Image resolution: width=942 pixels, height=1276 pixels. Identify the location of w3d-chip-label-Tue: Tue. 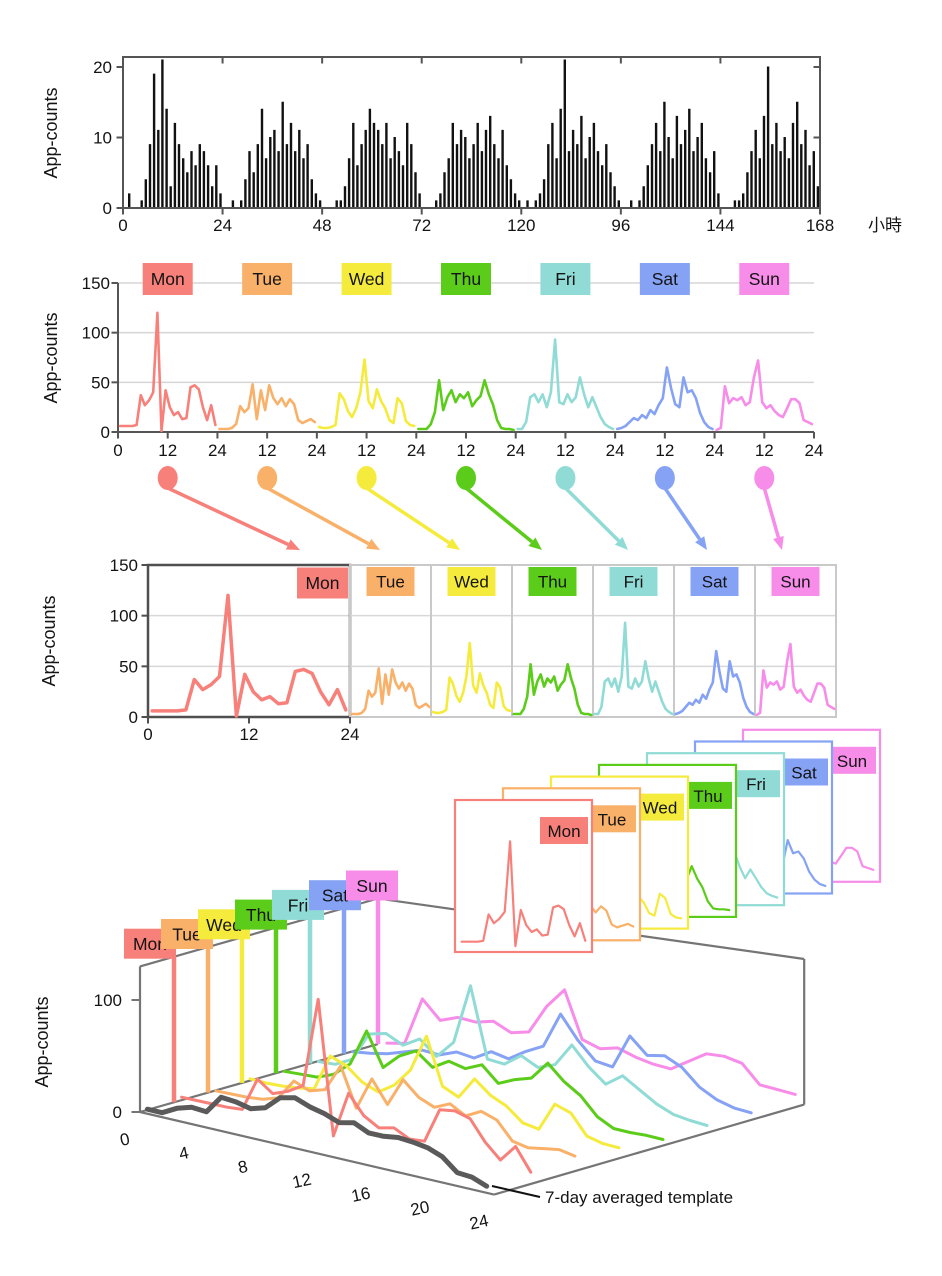
(187, 935).